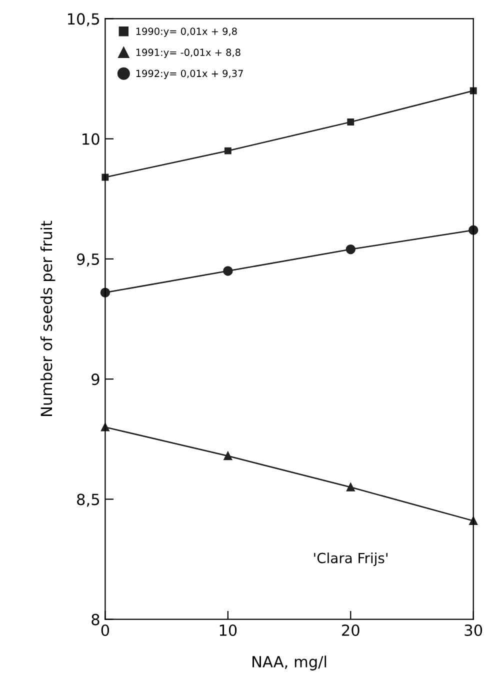 Image resolution: width=487 pixels, height=692 pixels. Describe the element at coordinates (189, 74) in the screenshot. I see `legend-label: 1992:y= 0,01x + 9,37` at that location.